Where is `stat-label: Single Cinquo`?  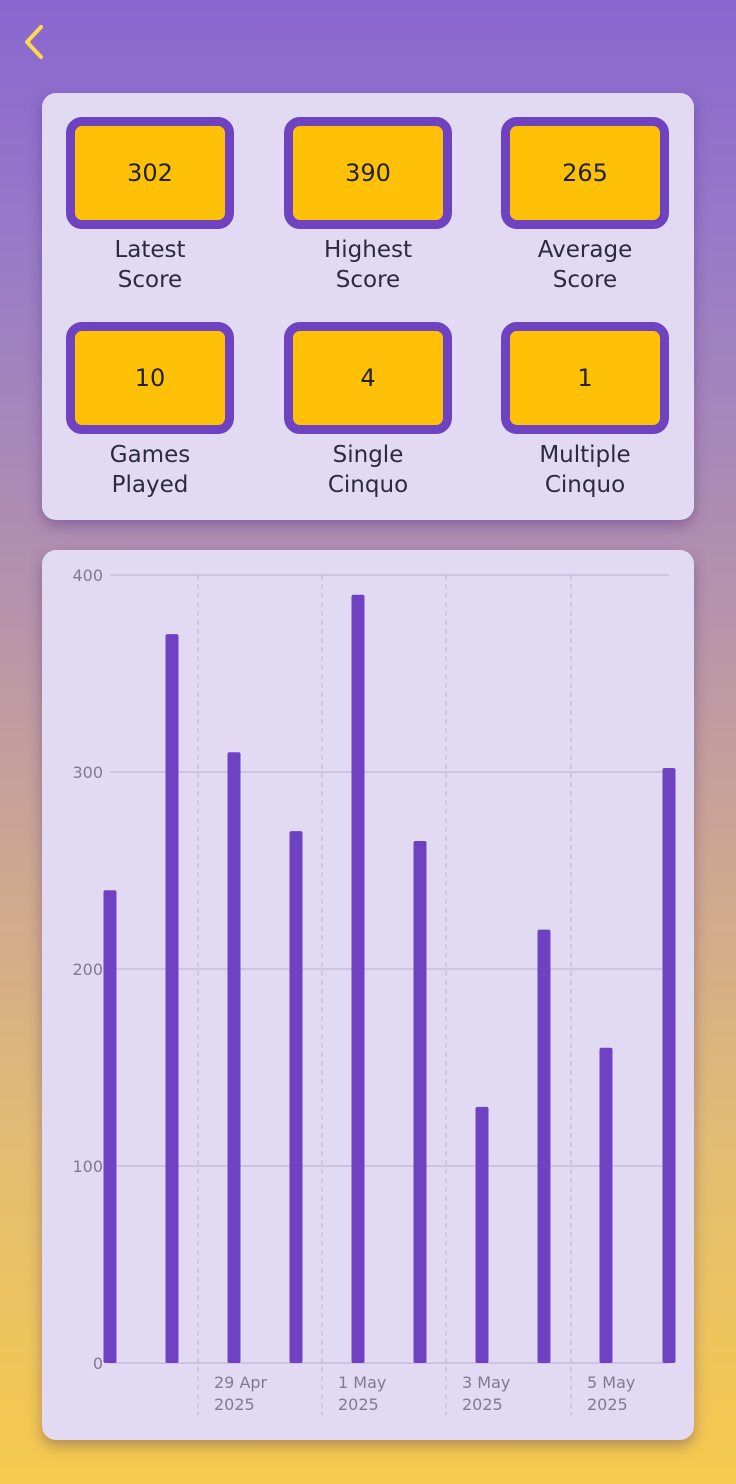
stat-label: Single Cinquo is located at coordinates (368, 470).